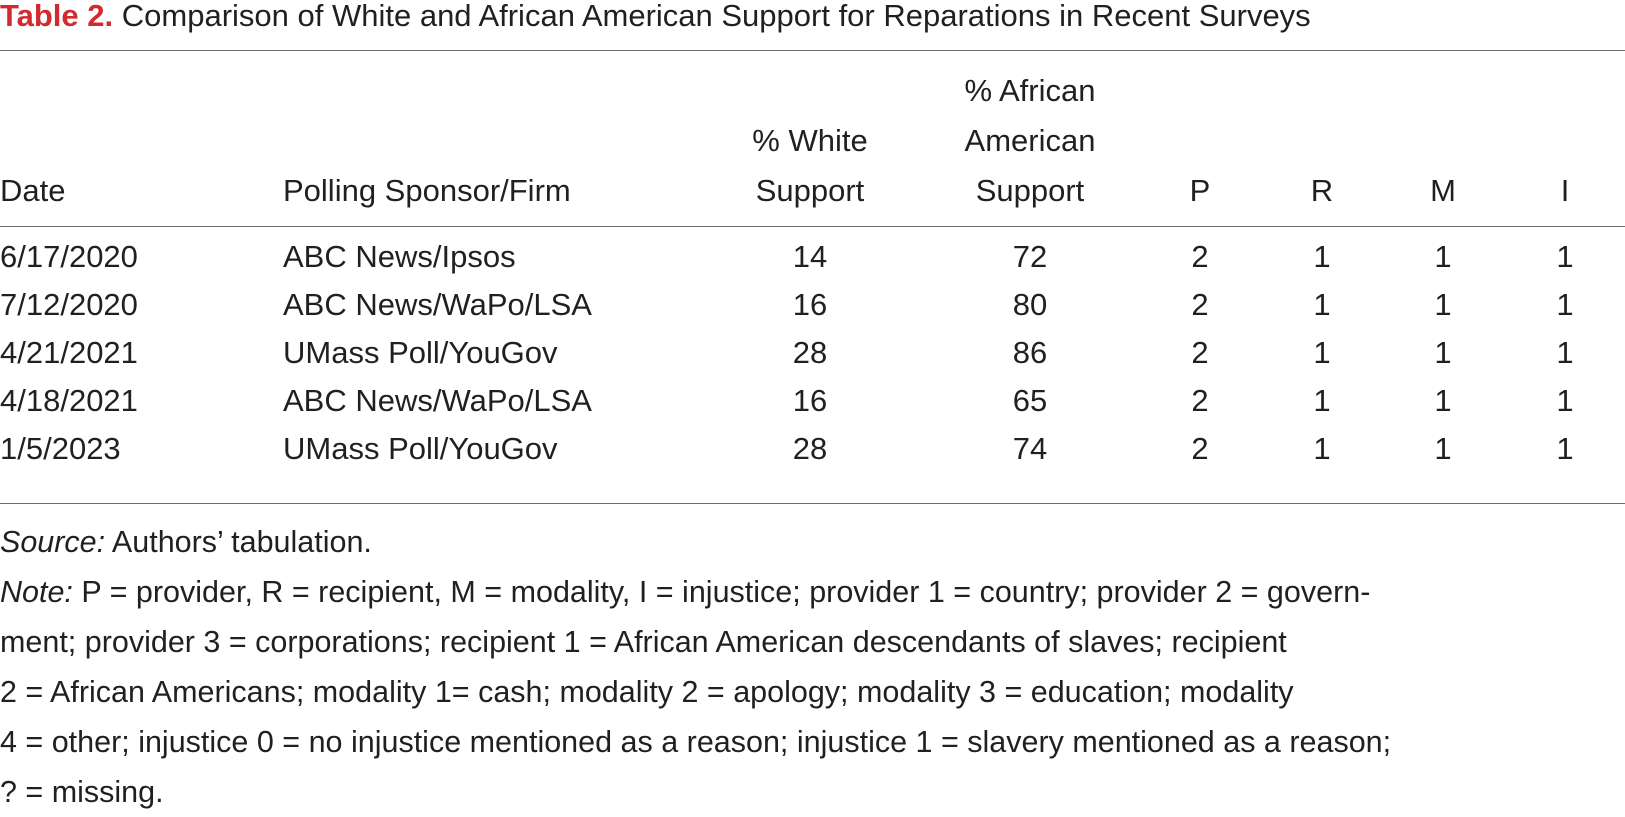 This screenshot has width=1625, height=817. I want to click on header-date-lines: Date, so click(140, 191).